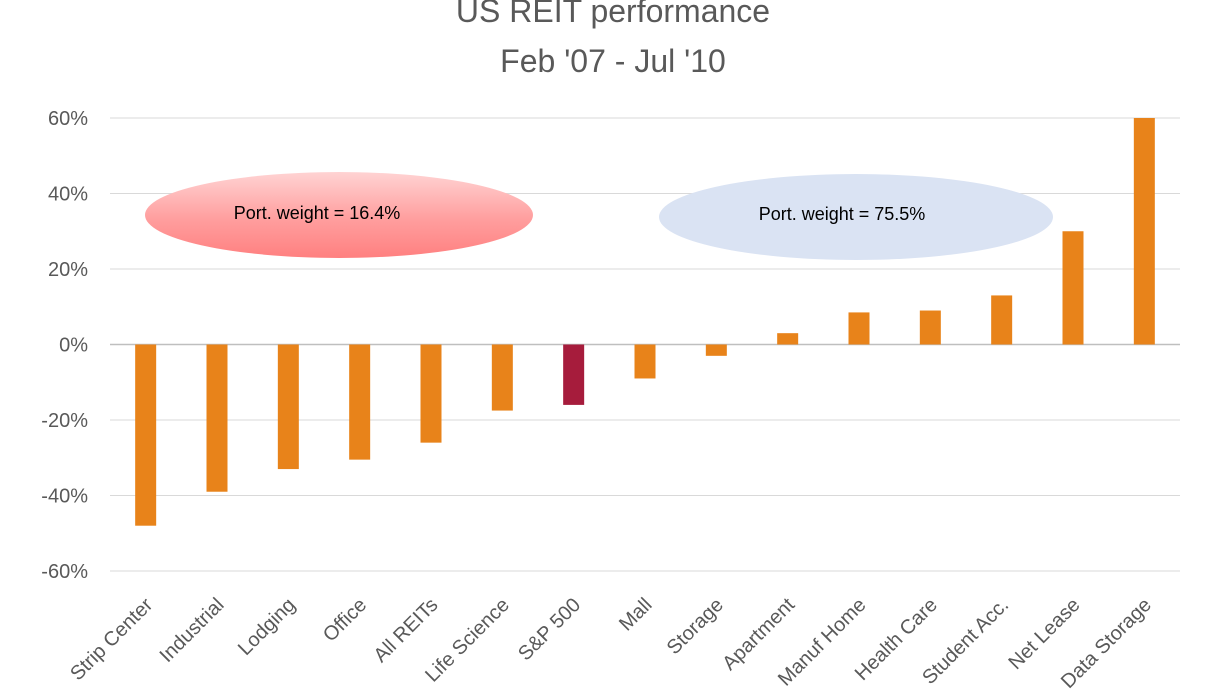 The height and width of the screenshot is (690, 1226). Describe the element at coordinates (345, 620) in the screenshot. I see `category-label: Office` at that location.